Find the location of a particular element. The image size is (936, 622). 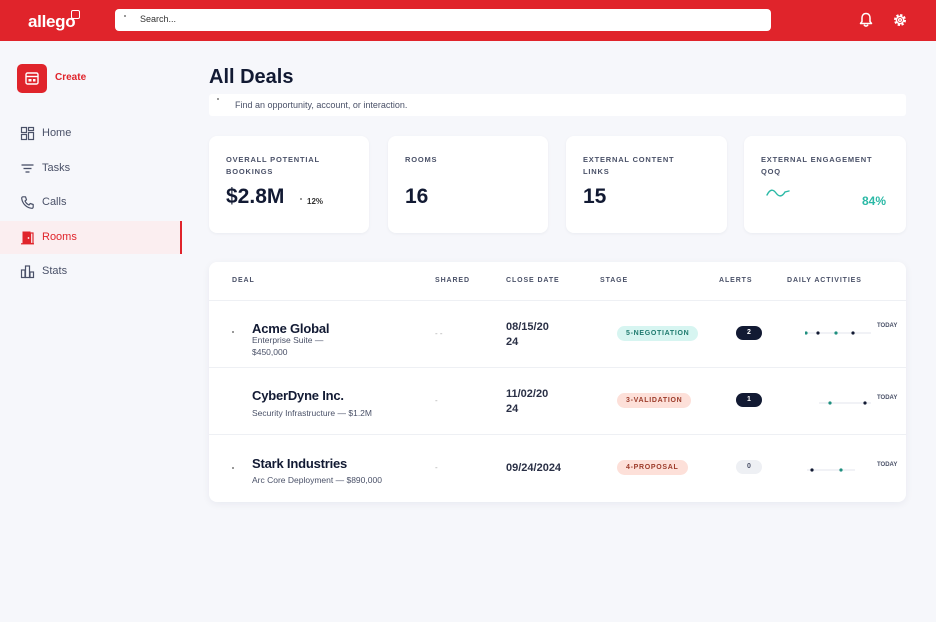

column-header-deal: DEAL is located at coordinates (243, 280).